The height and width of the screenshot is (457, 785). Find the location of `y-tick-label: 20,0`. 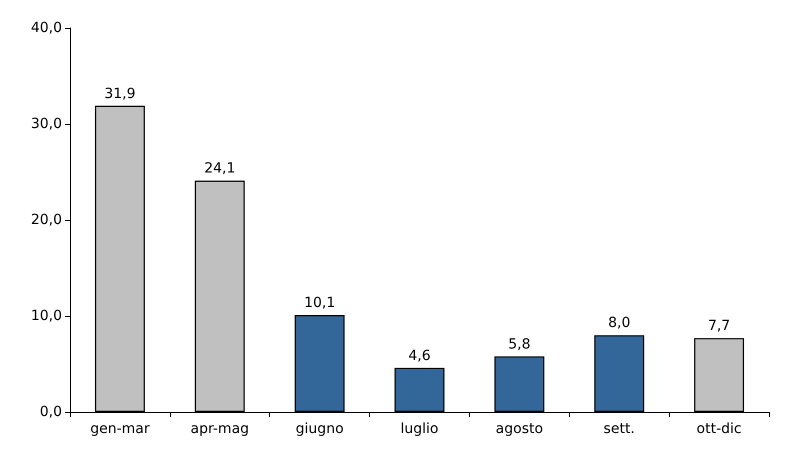

y-tick-label: 20,0 is located at coordinates (46, 220).